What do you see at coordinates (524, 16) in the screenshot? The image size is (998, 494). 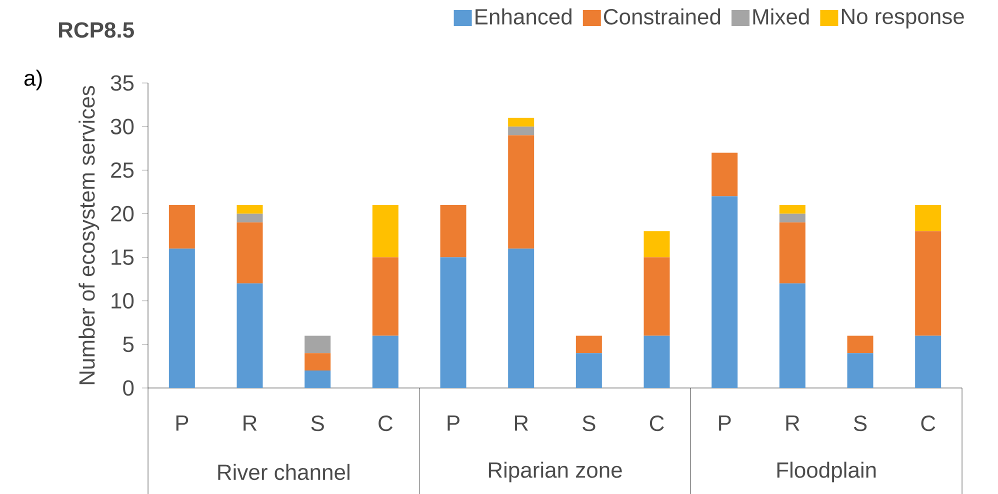 I see `legend-label: Enhanced` at bounding box center [524, 16].